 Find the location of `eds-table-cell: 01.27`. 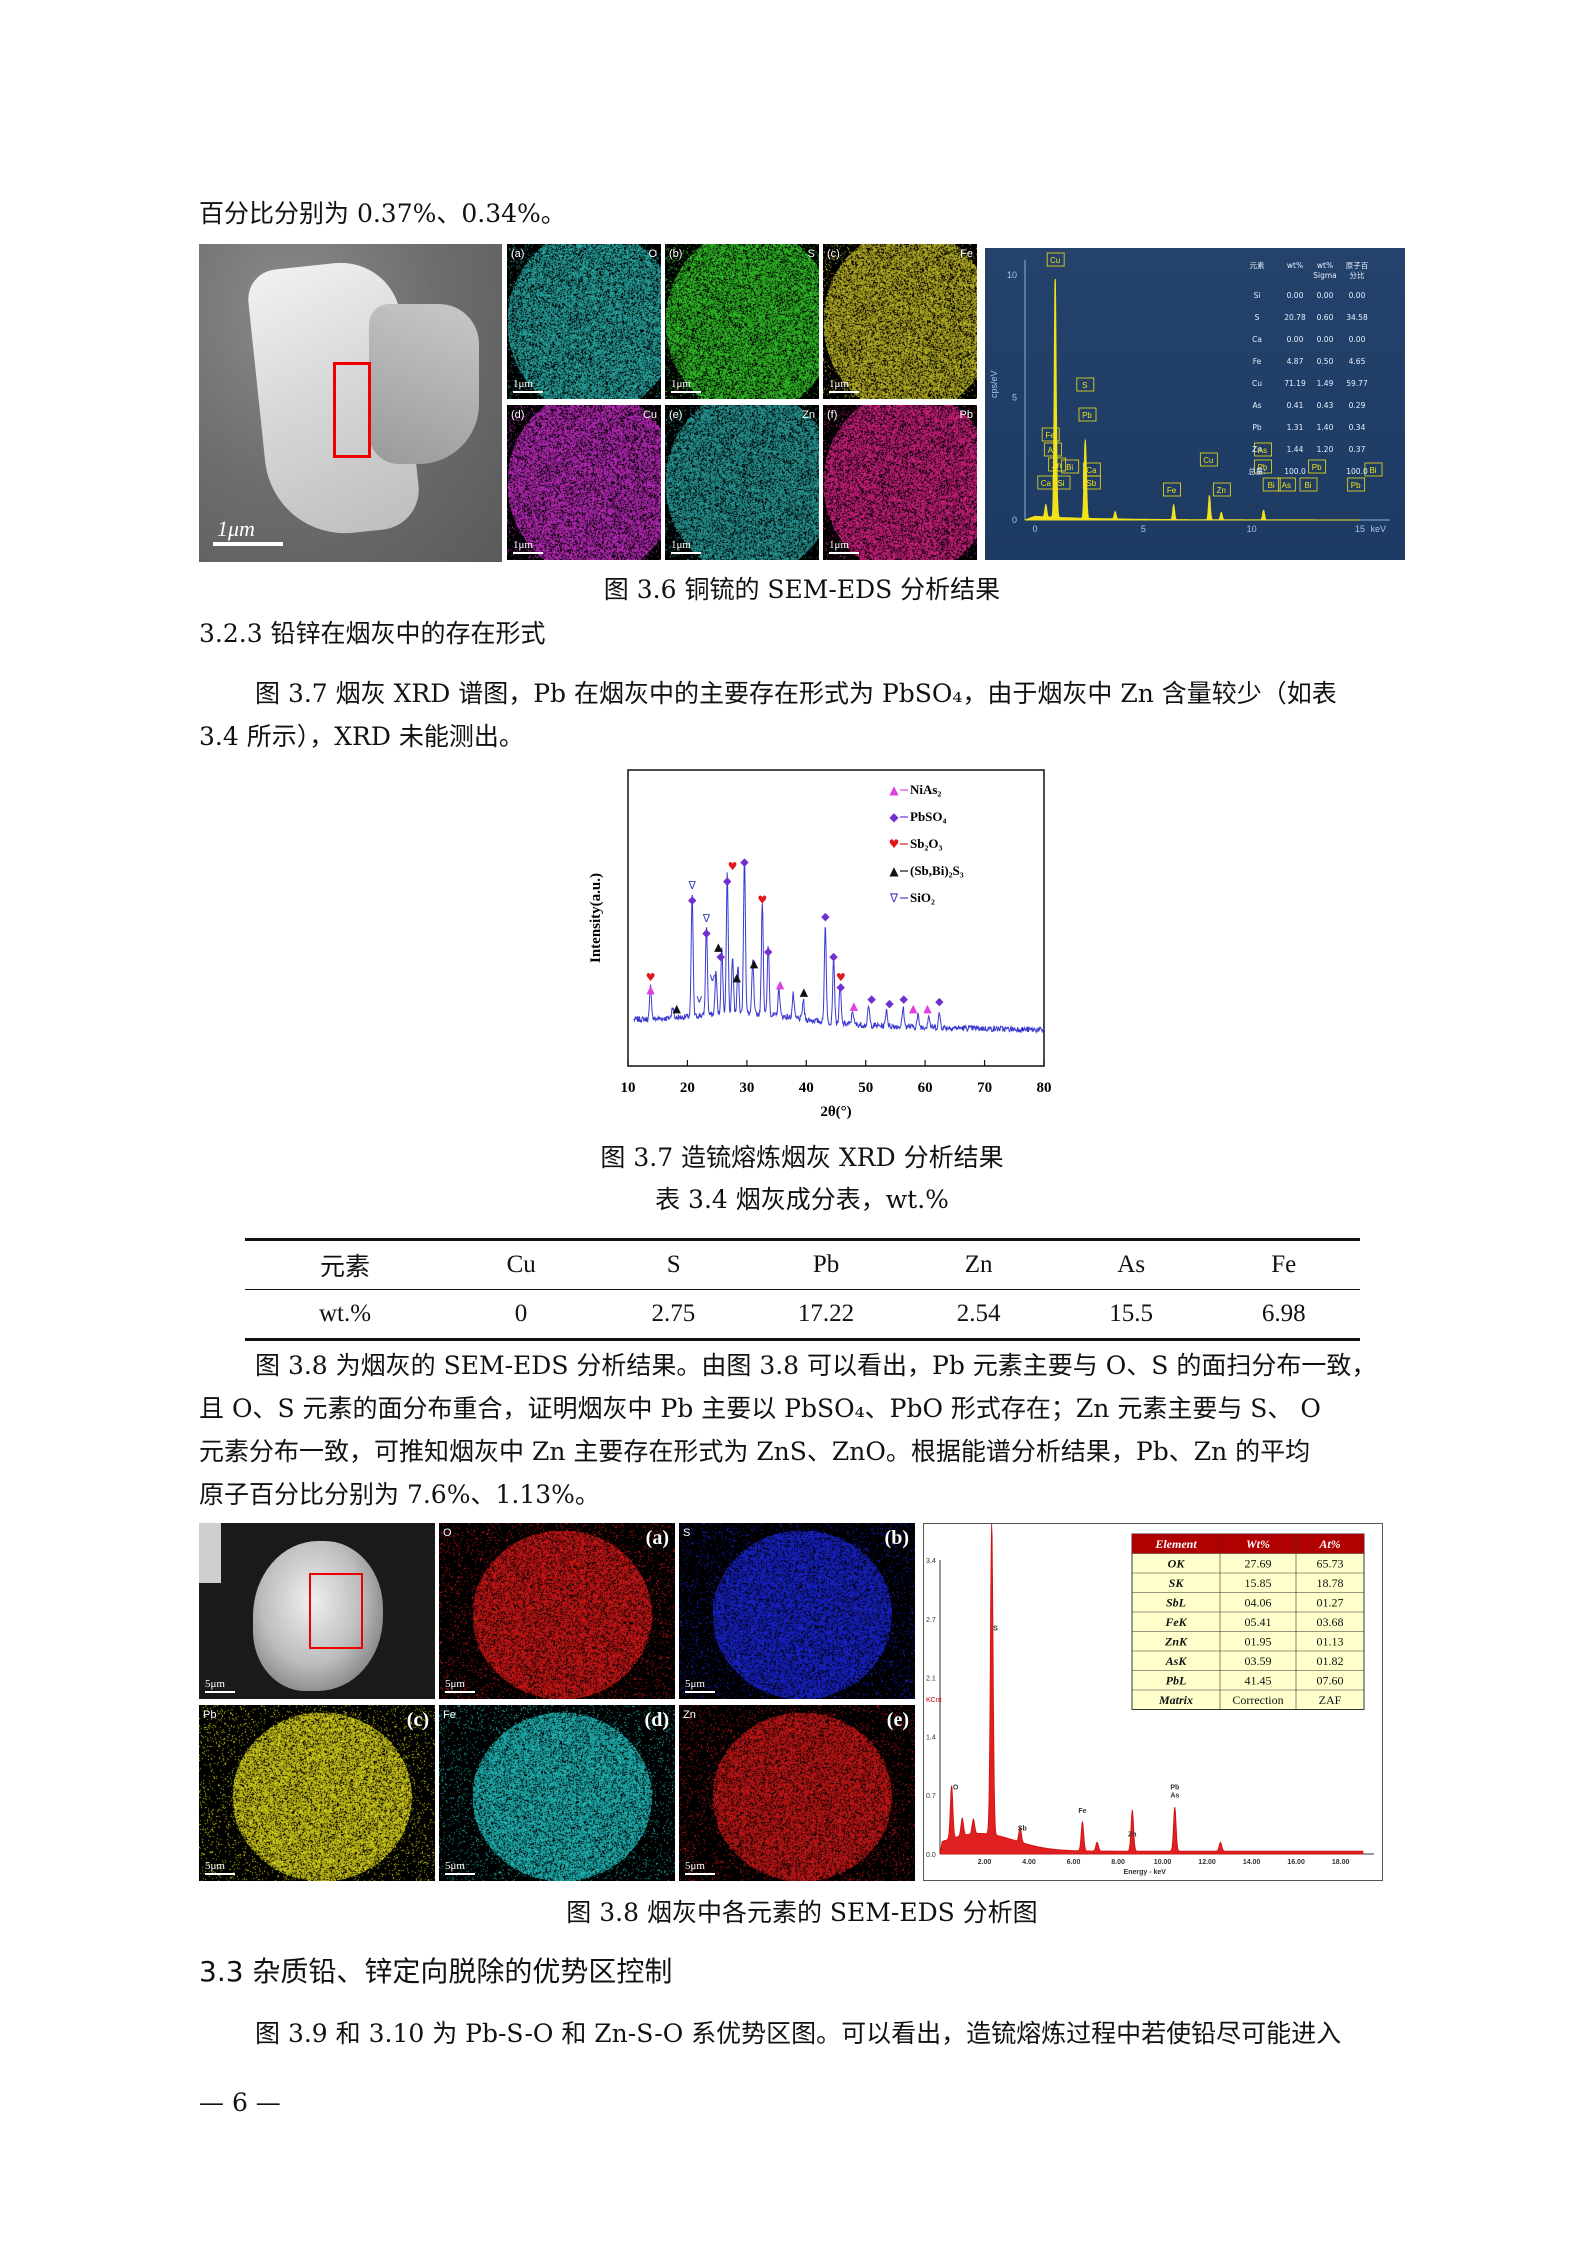

eds-table-cell: 01.27 is located at coordinates (1330, 1603).